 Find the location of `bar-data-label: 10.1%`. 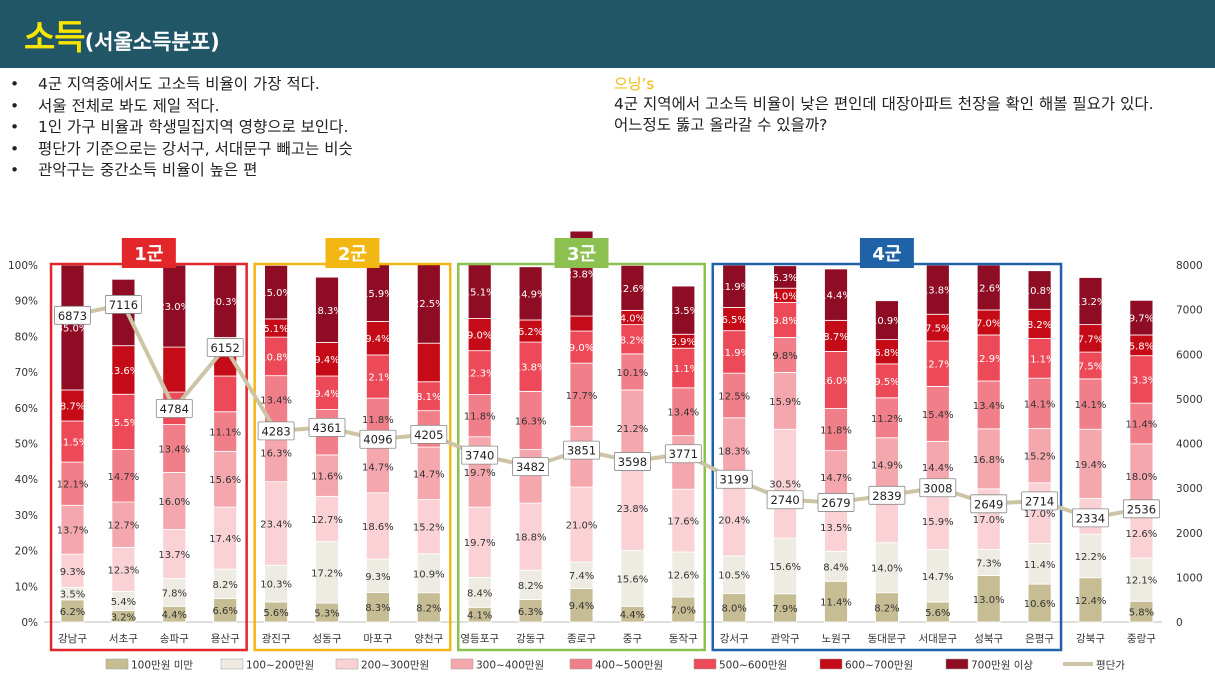

bar-data-label: 10.1% is located at coordinates (633, 373).